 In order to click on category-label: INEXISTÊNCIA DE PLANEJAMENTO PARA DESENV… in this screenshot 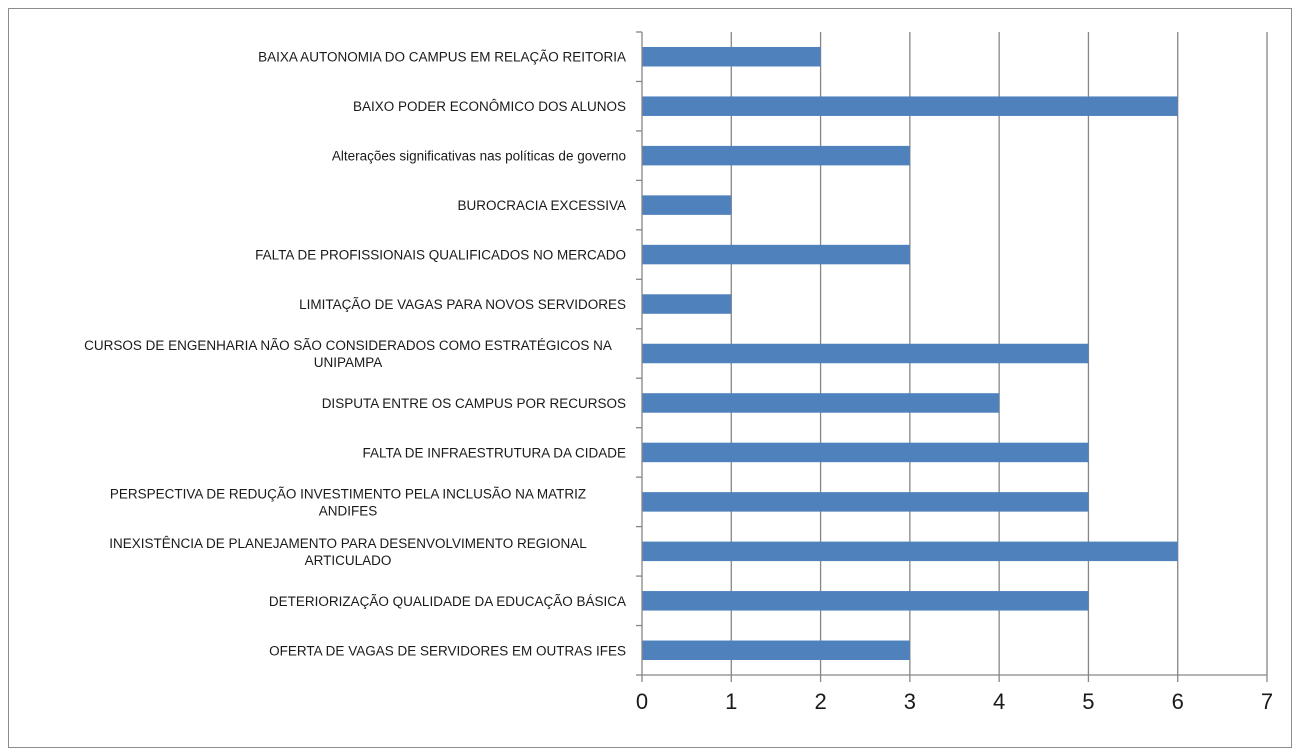, I will do `click(348, 552)`.